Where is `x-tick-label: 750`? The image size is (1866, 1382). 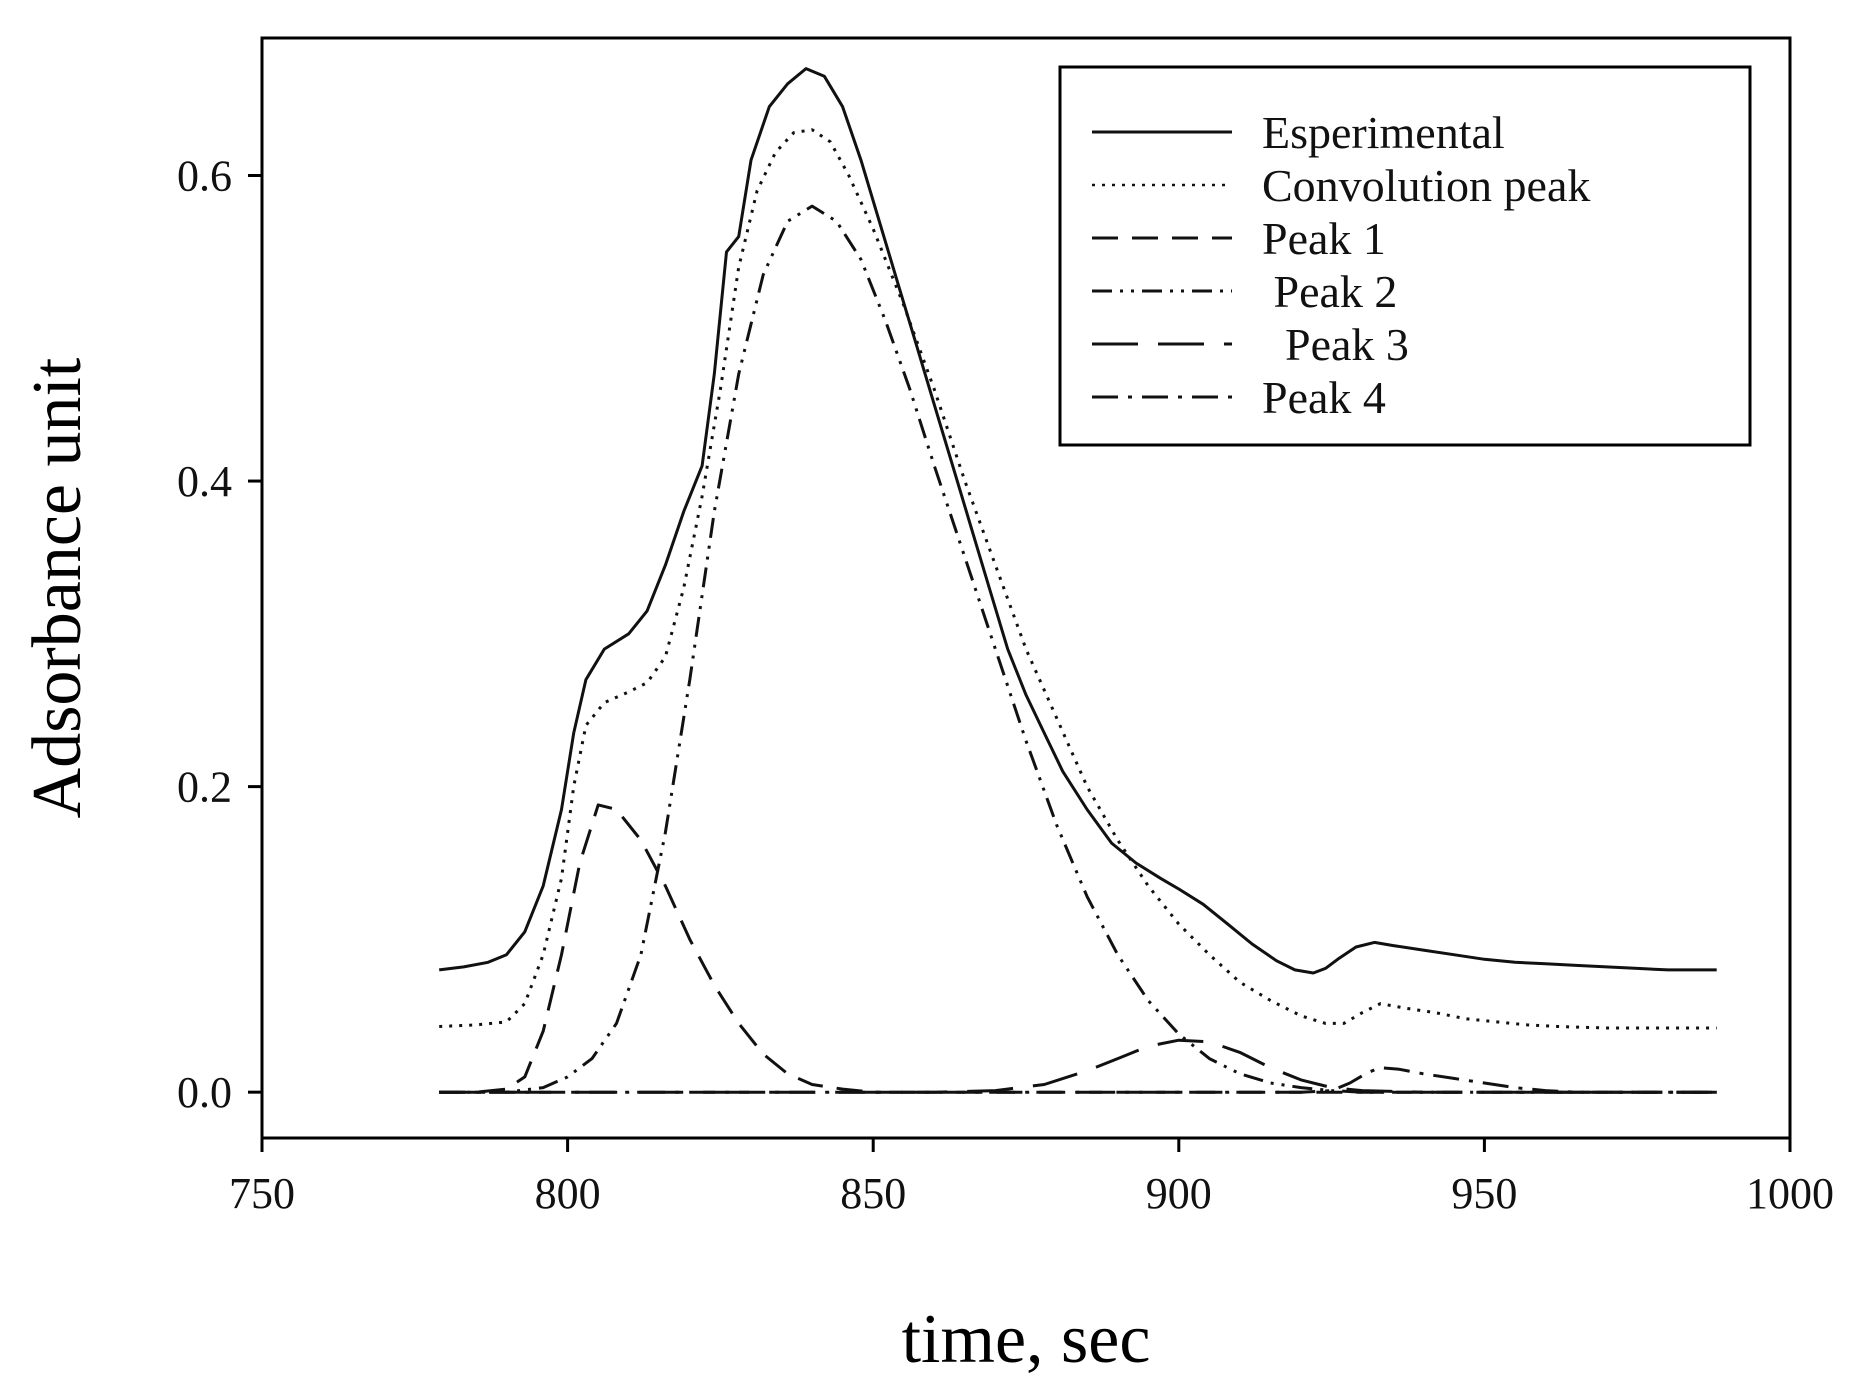 x-tick-label: 750 is located at coordinates (262, 1193).